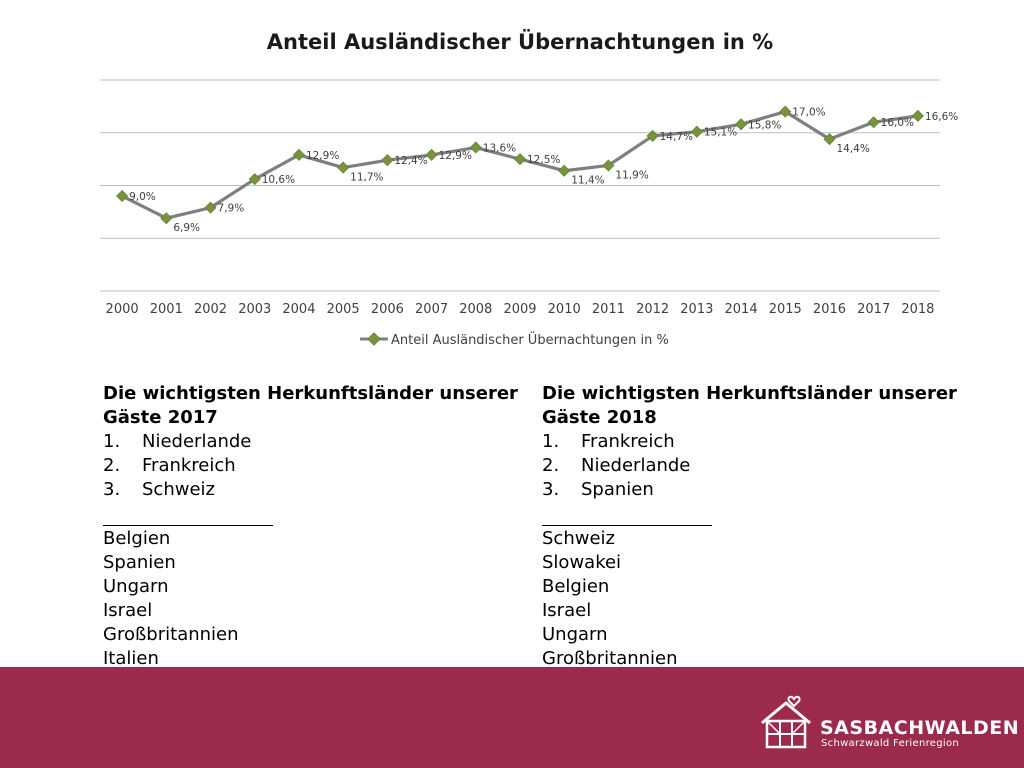 The width and height of the screenshot is (1024, 768). What do you see at coordinates (652, 309) in the screenshot?
I see `x-tick-label: 2012` at bounding box center [652, 309].